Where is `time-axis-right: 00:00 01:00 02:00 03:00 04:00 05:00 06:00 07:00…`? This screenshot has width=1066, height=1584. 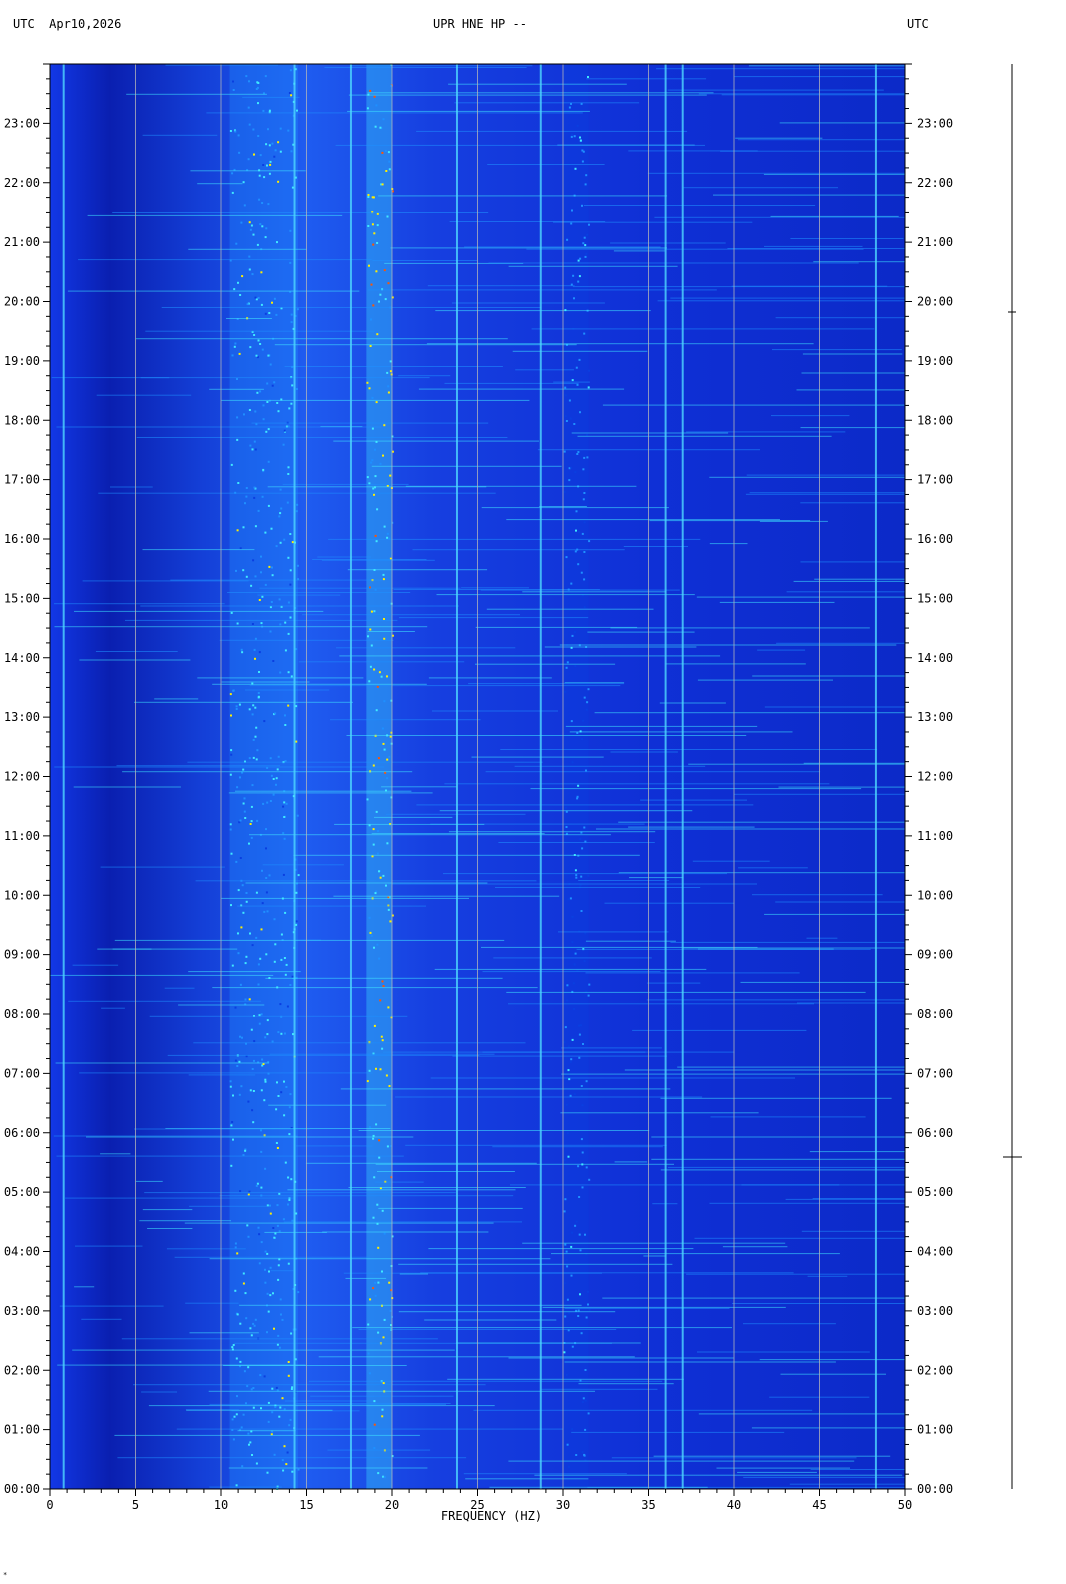
time-axis-right: 00:00 01:00 02:00 03:00 04:00 05:00 06:00 07:00… is located at coordinates (928, 779).